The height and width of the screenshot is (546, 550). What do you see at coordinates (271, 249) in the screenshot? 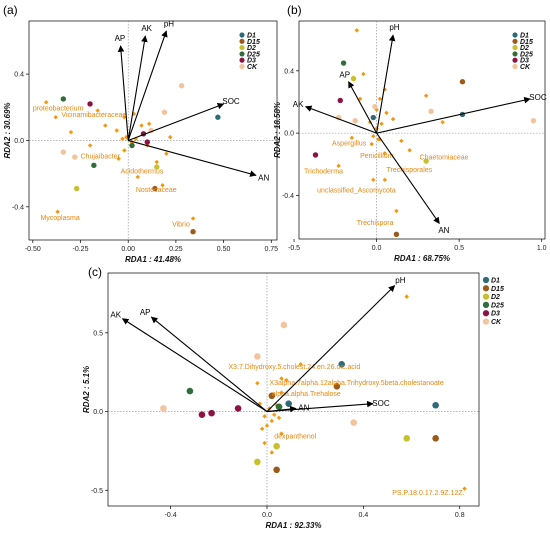
I see `x-tick-label: 0.75` at bounding box center [271, 249].